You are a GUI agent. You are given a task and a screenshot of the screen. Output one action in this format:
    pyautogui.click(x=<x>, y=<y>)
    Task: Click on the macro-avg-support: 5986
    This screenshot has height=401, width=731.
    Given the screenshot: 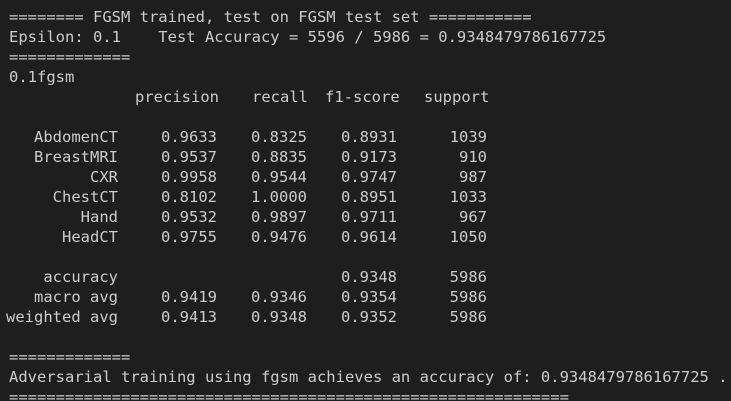 What is the action you would take?
    pyautogui.click(x=468, y=297)
    